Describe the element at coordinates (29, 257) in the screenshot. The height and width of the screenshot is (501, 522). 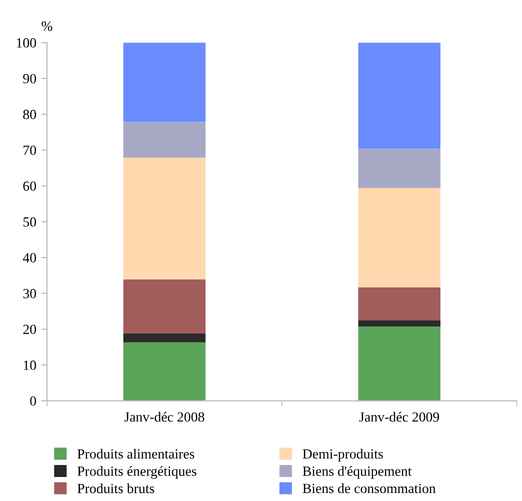
I see `y-tick-label: 40` at that location.